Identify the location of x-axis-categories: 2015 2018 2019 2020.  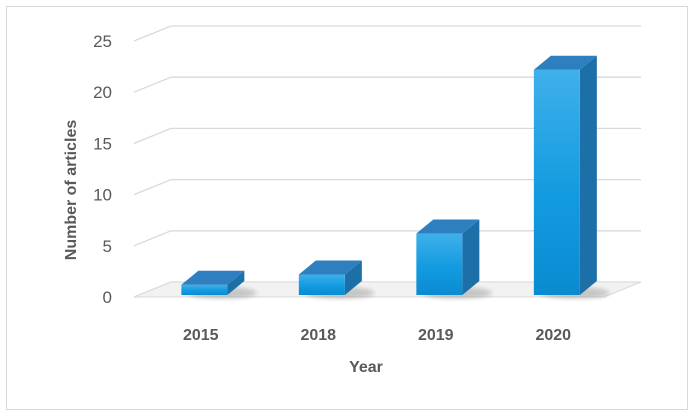
(377, 335).